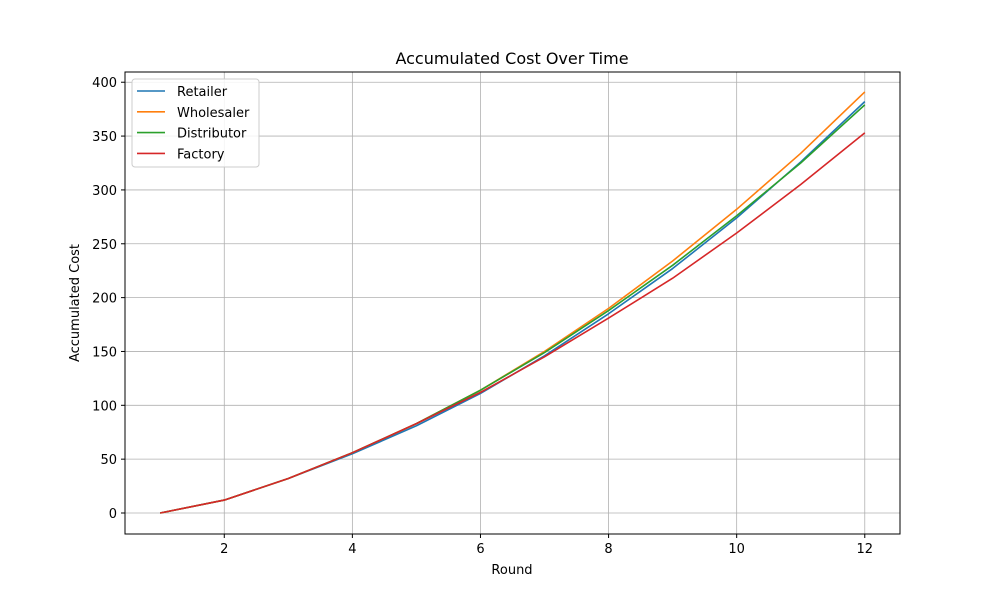 The width and height of the screenshot is (1000, 600). What do you see at coordinates (224, 549) in the screenshot?
I see `x-tick-label: 2` at bounding box center [224, 549].